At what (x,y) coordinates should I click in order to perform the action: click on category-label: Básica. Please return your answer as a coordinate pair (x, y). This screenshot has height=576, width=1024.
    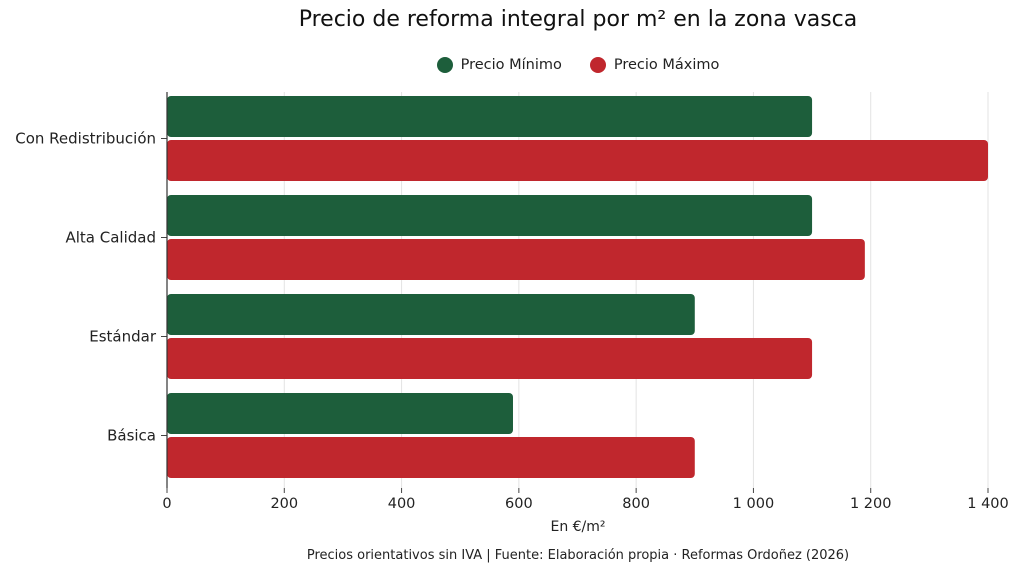
    Looking at the image, I should click on (131, 436).